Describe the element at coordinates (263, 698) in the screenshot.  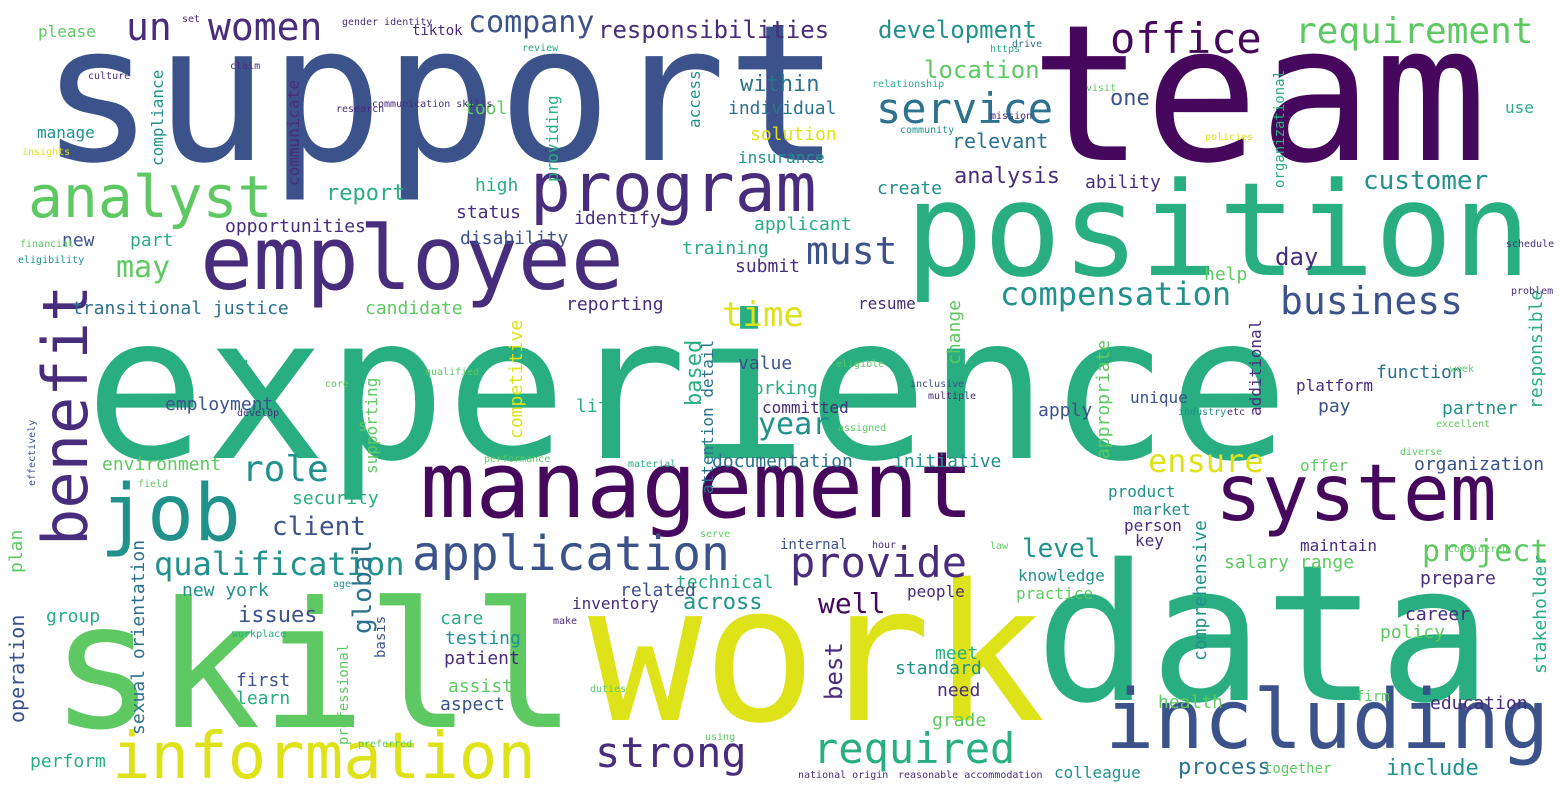
I see `cloud-word: learn` at that location.